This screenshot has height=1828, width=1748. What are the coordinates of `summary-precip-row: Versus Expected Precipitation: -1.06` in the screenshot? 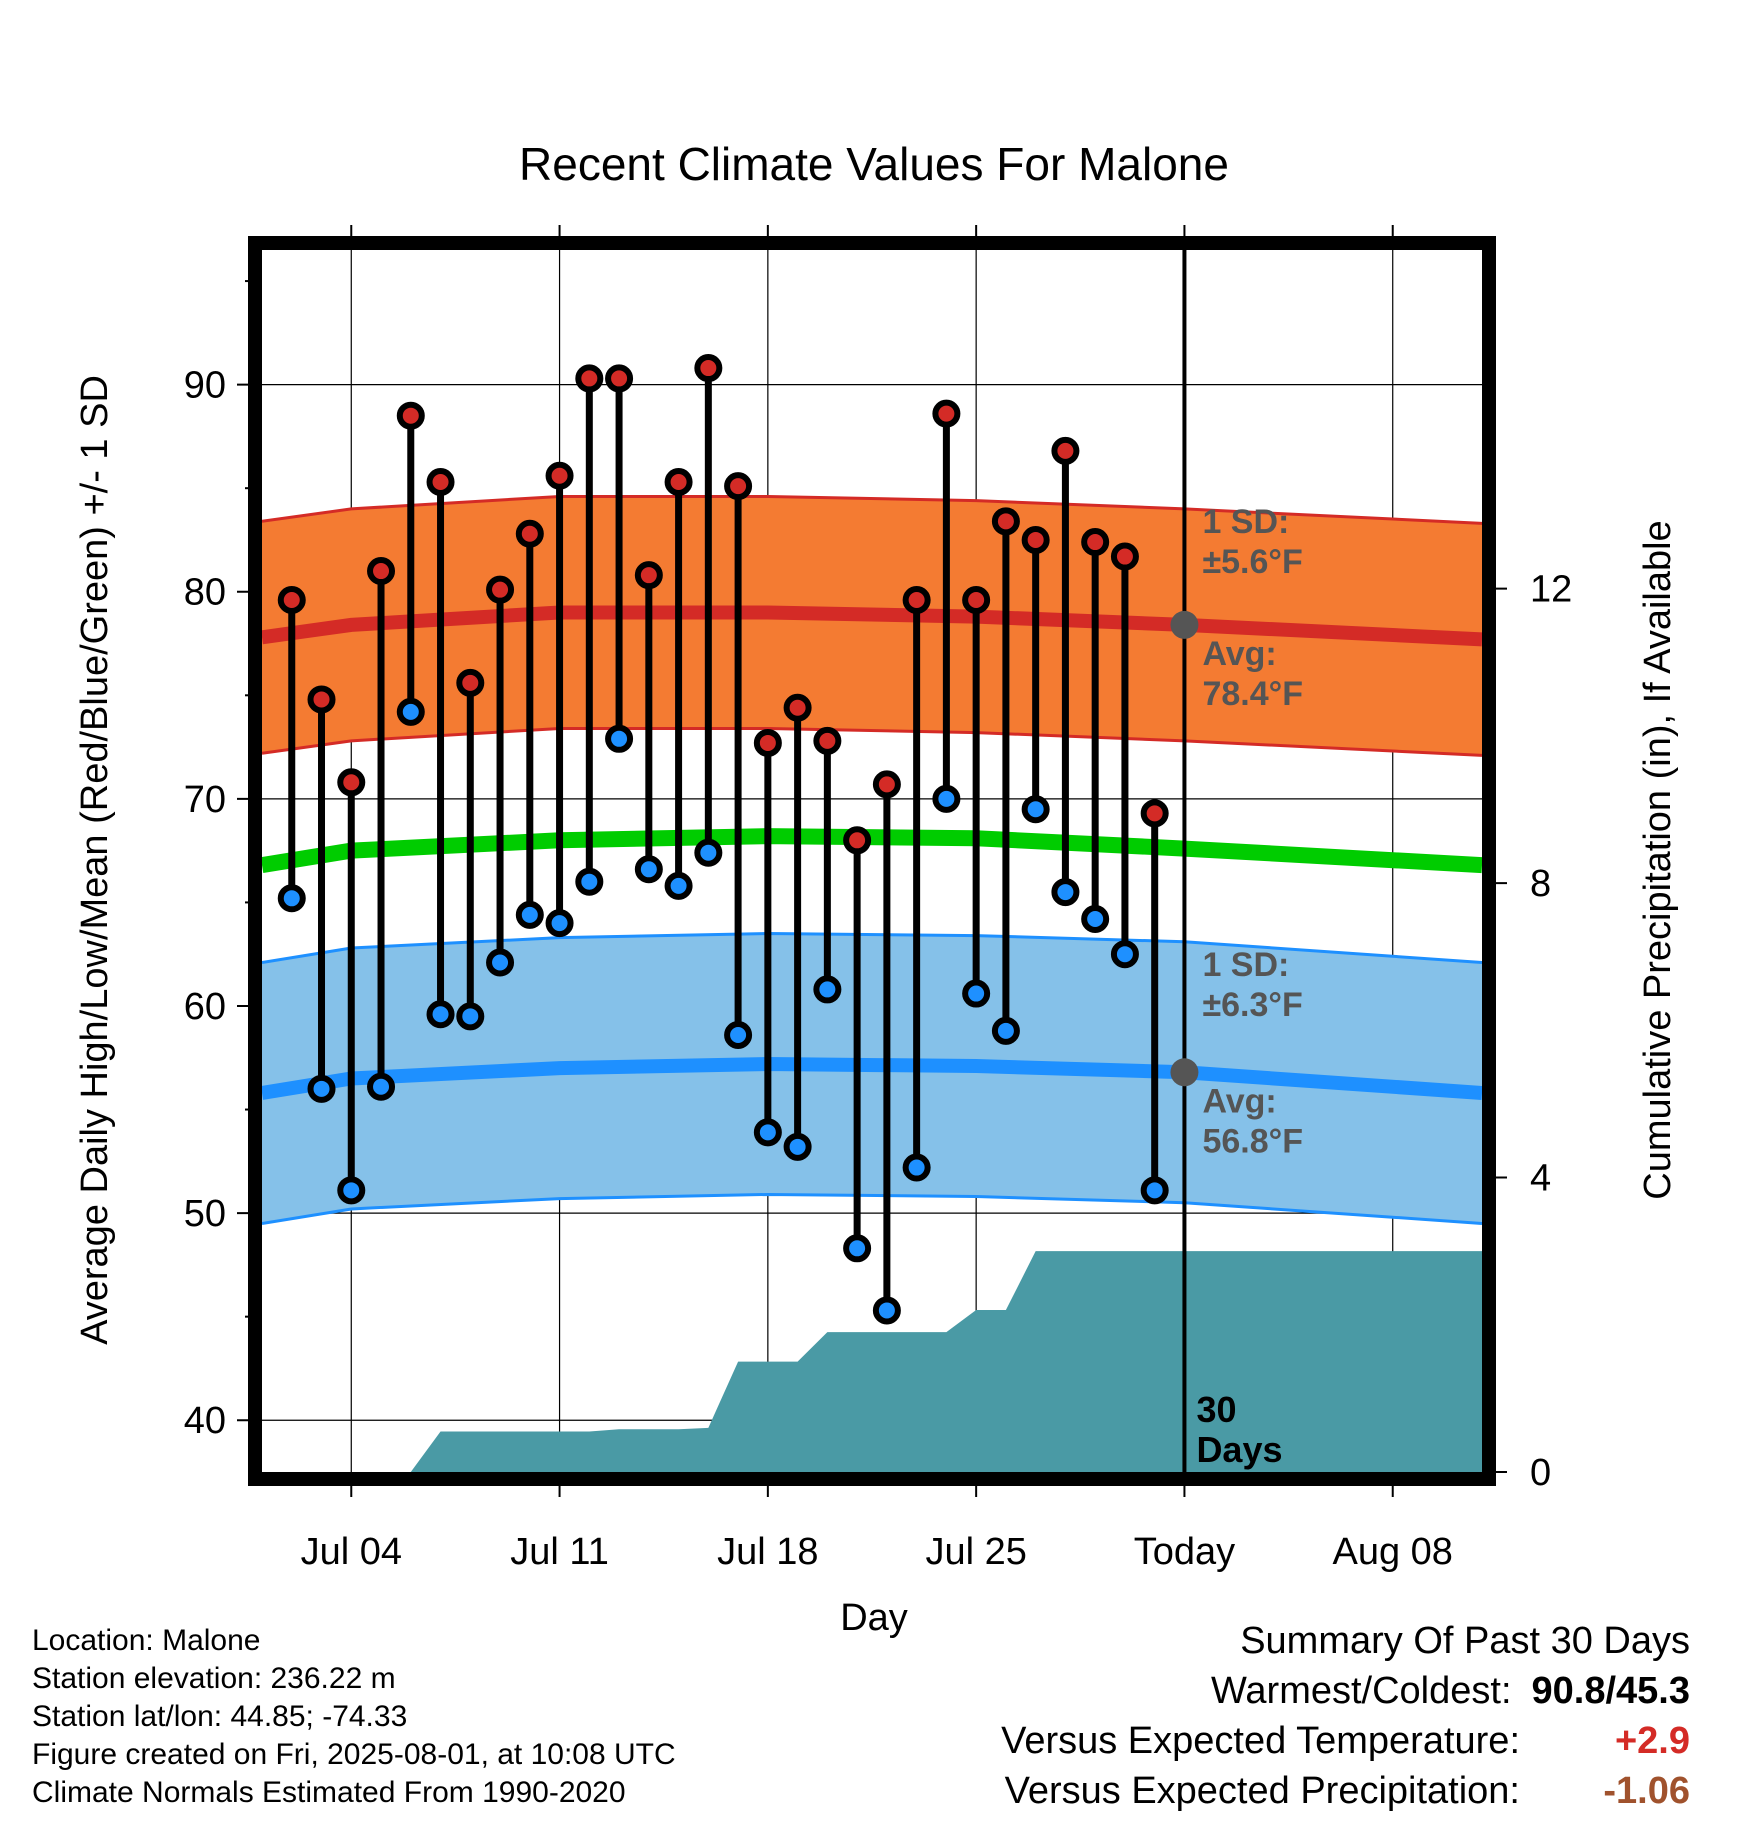 It's located at (1345, 1791).